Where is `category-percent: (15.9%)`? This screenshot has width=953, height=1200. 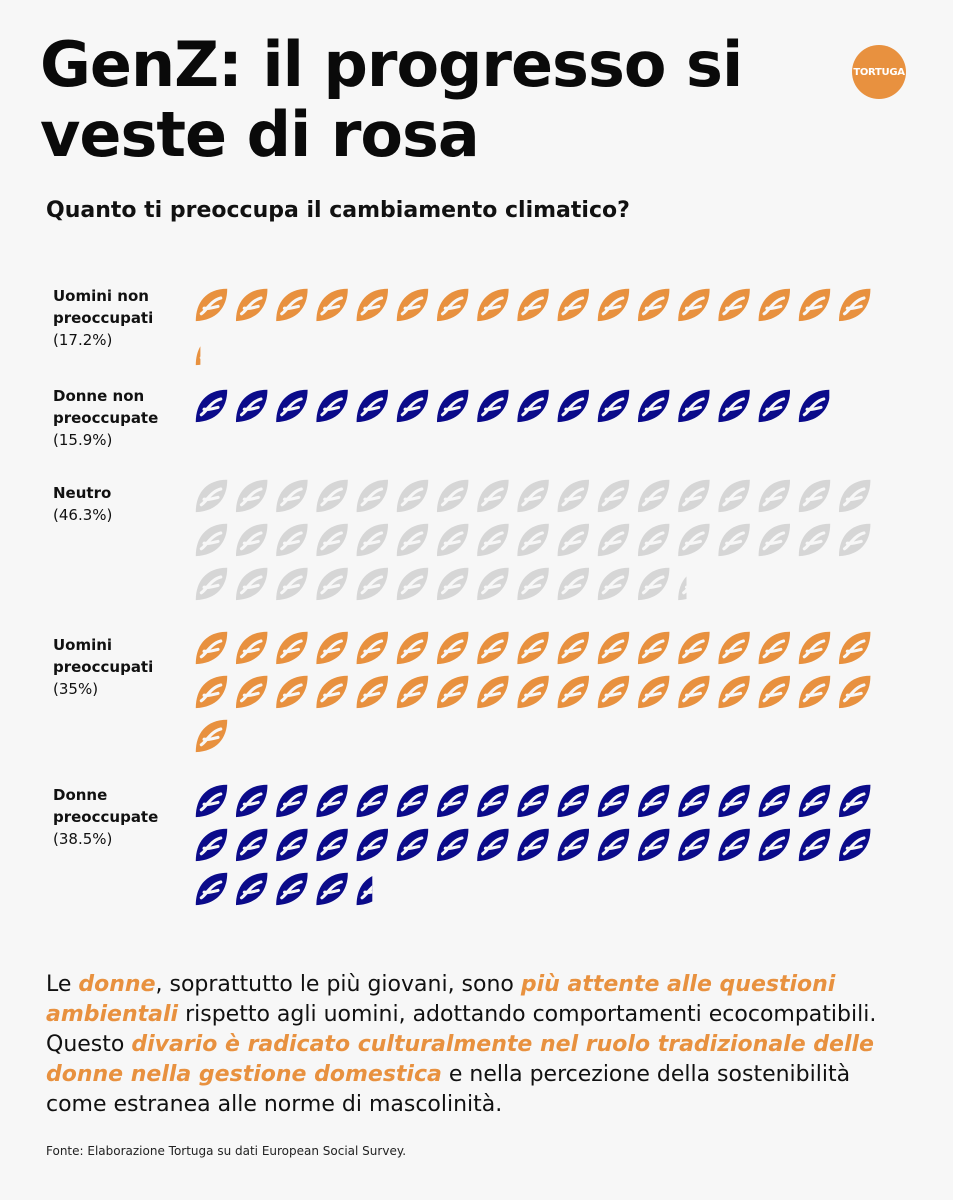
category-percent: (15.9%) is located at coordinates (83, 440).